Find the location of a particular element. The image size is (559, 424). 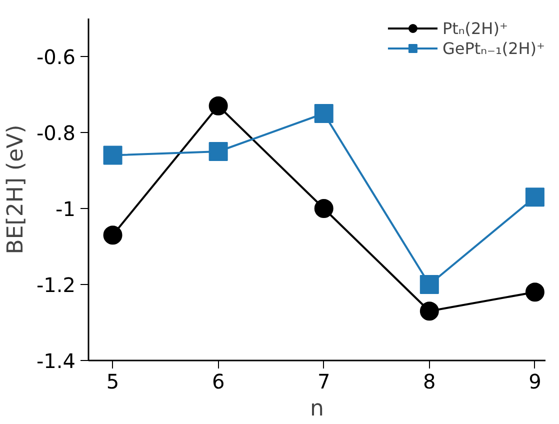

y-tick-label: -1 is located at coordinates (66, 209).